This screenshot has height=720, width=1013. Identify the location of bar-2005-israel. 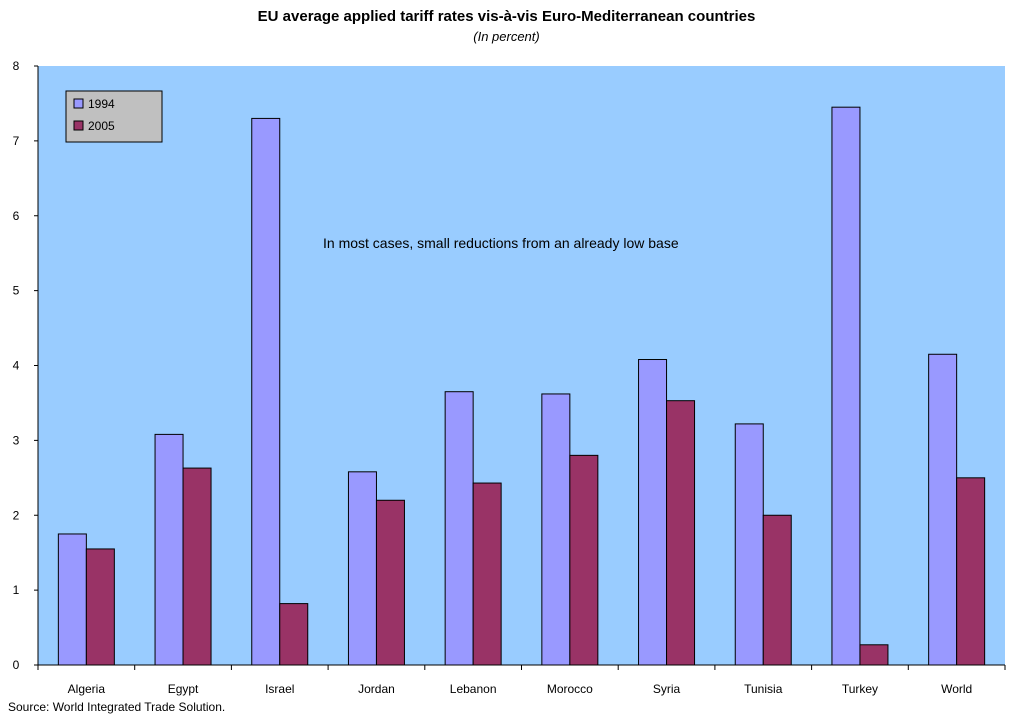
(294, 634).